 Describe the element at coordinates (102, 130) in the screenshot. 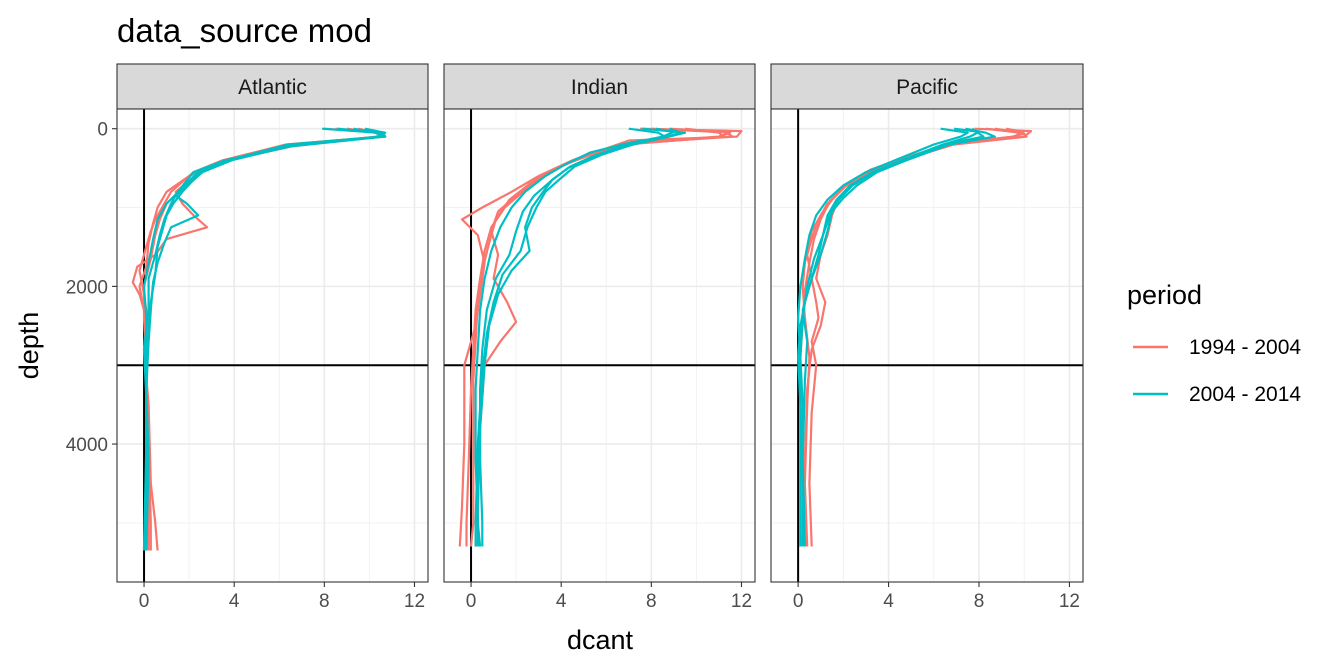

I see `y-tick-label: 0` at that location.